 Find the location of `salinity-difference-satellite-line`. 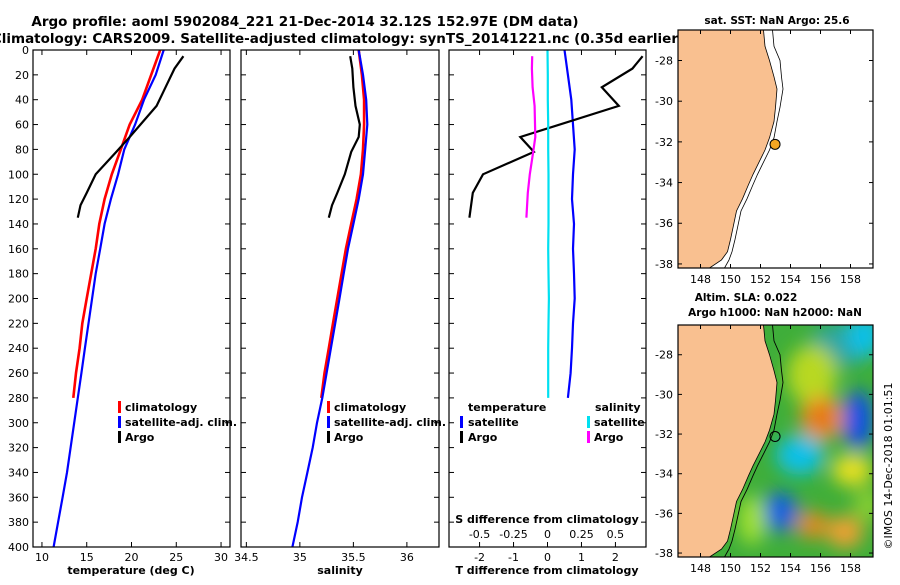

salinity-difference-satellite-line is located at coordinates (548, 224).